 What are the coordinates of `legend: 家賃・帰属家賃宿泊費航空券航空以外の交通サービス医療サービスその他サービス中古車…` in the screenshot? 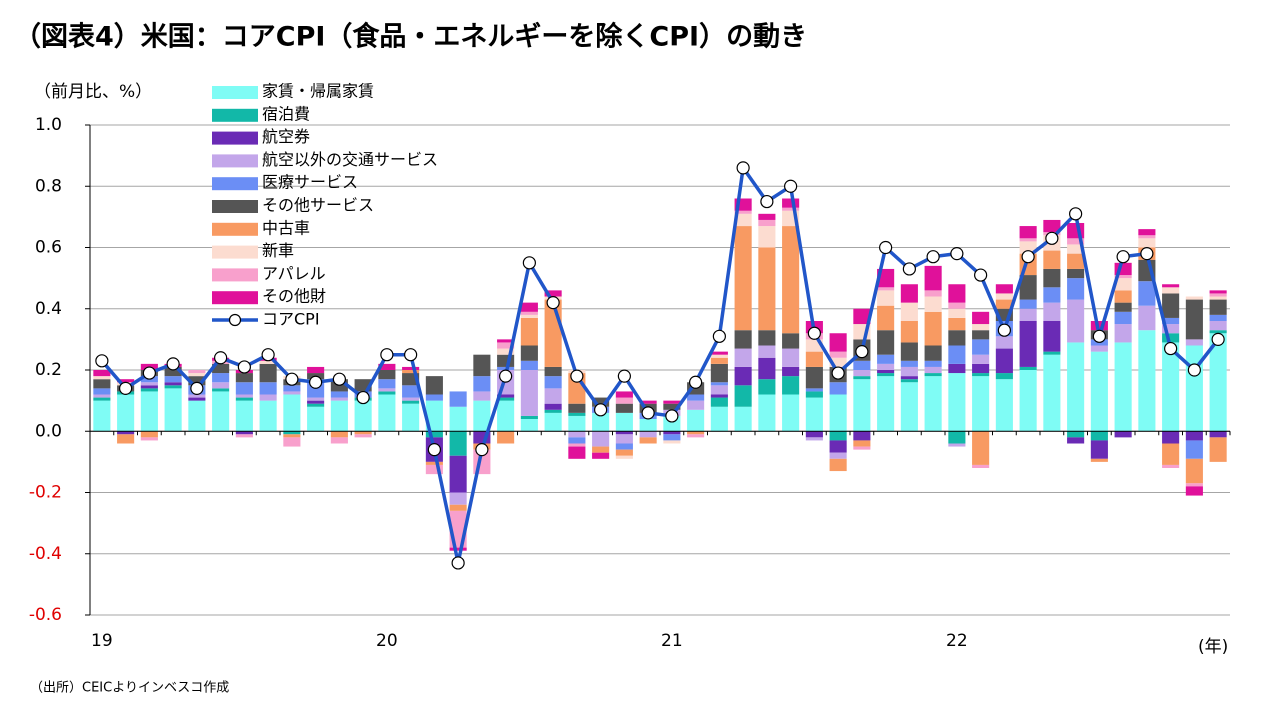 It's located at (325, 205).